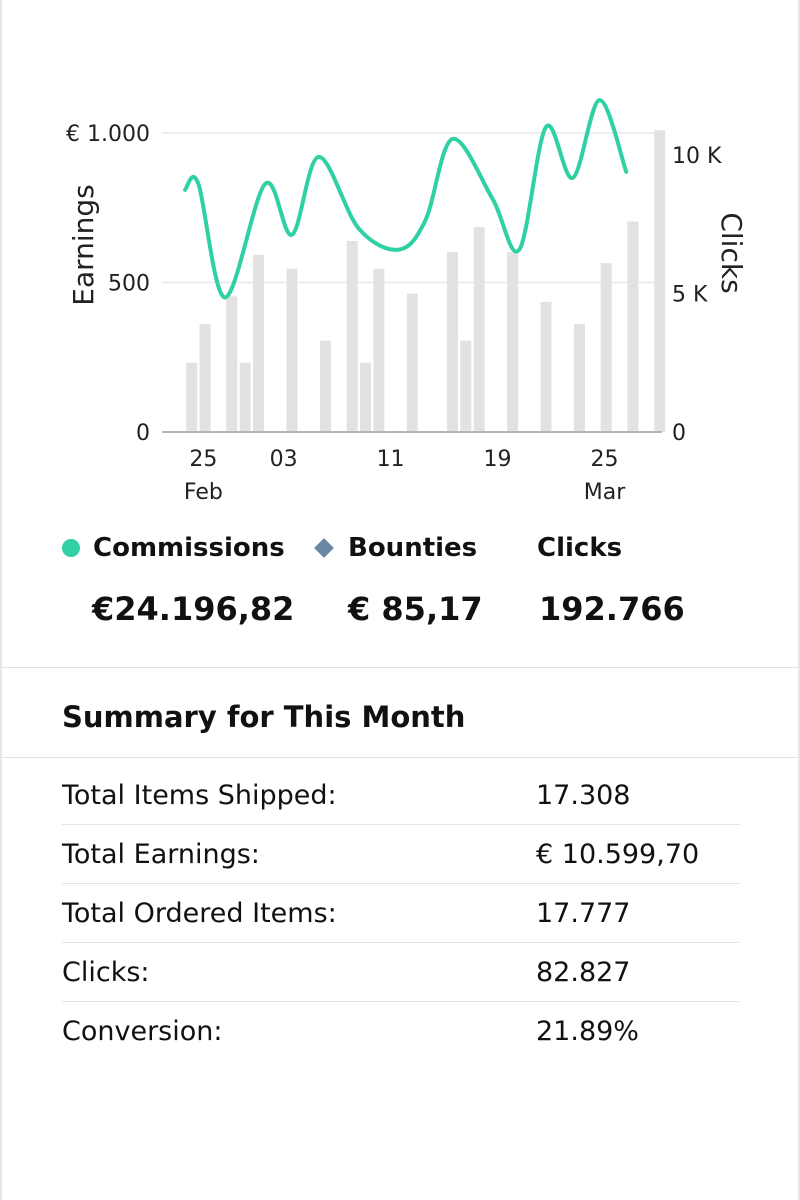 This screenshot has height=1200, width=800. What do you see at coordinates (193, 609) in the screenshot?
I see `commissions-total: €24.196,82` at bounding box center [193, 609].